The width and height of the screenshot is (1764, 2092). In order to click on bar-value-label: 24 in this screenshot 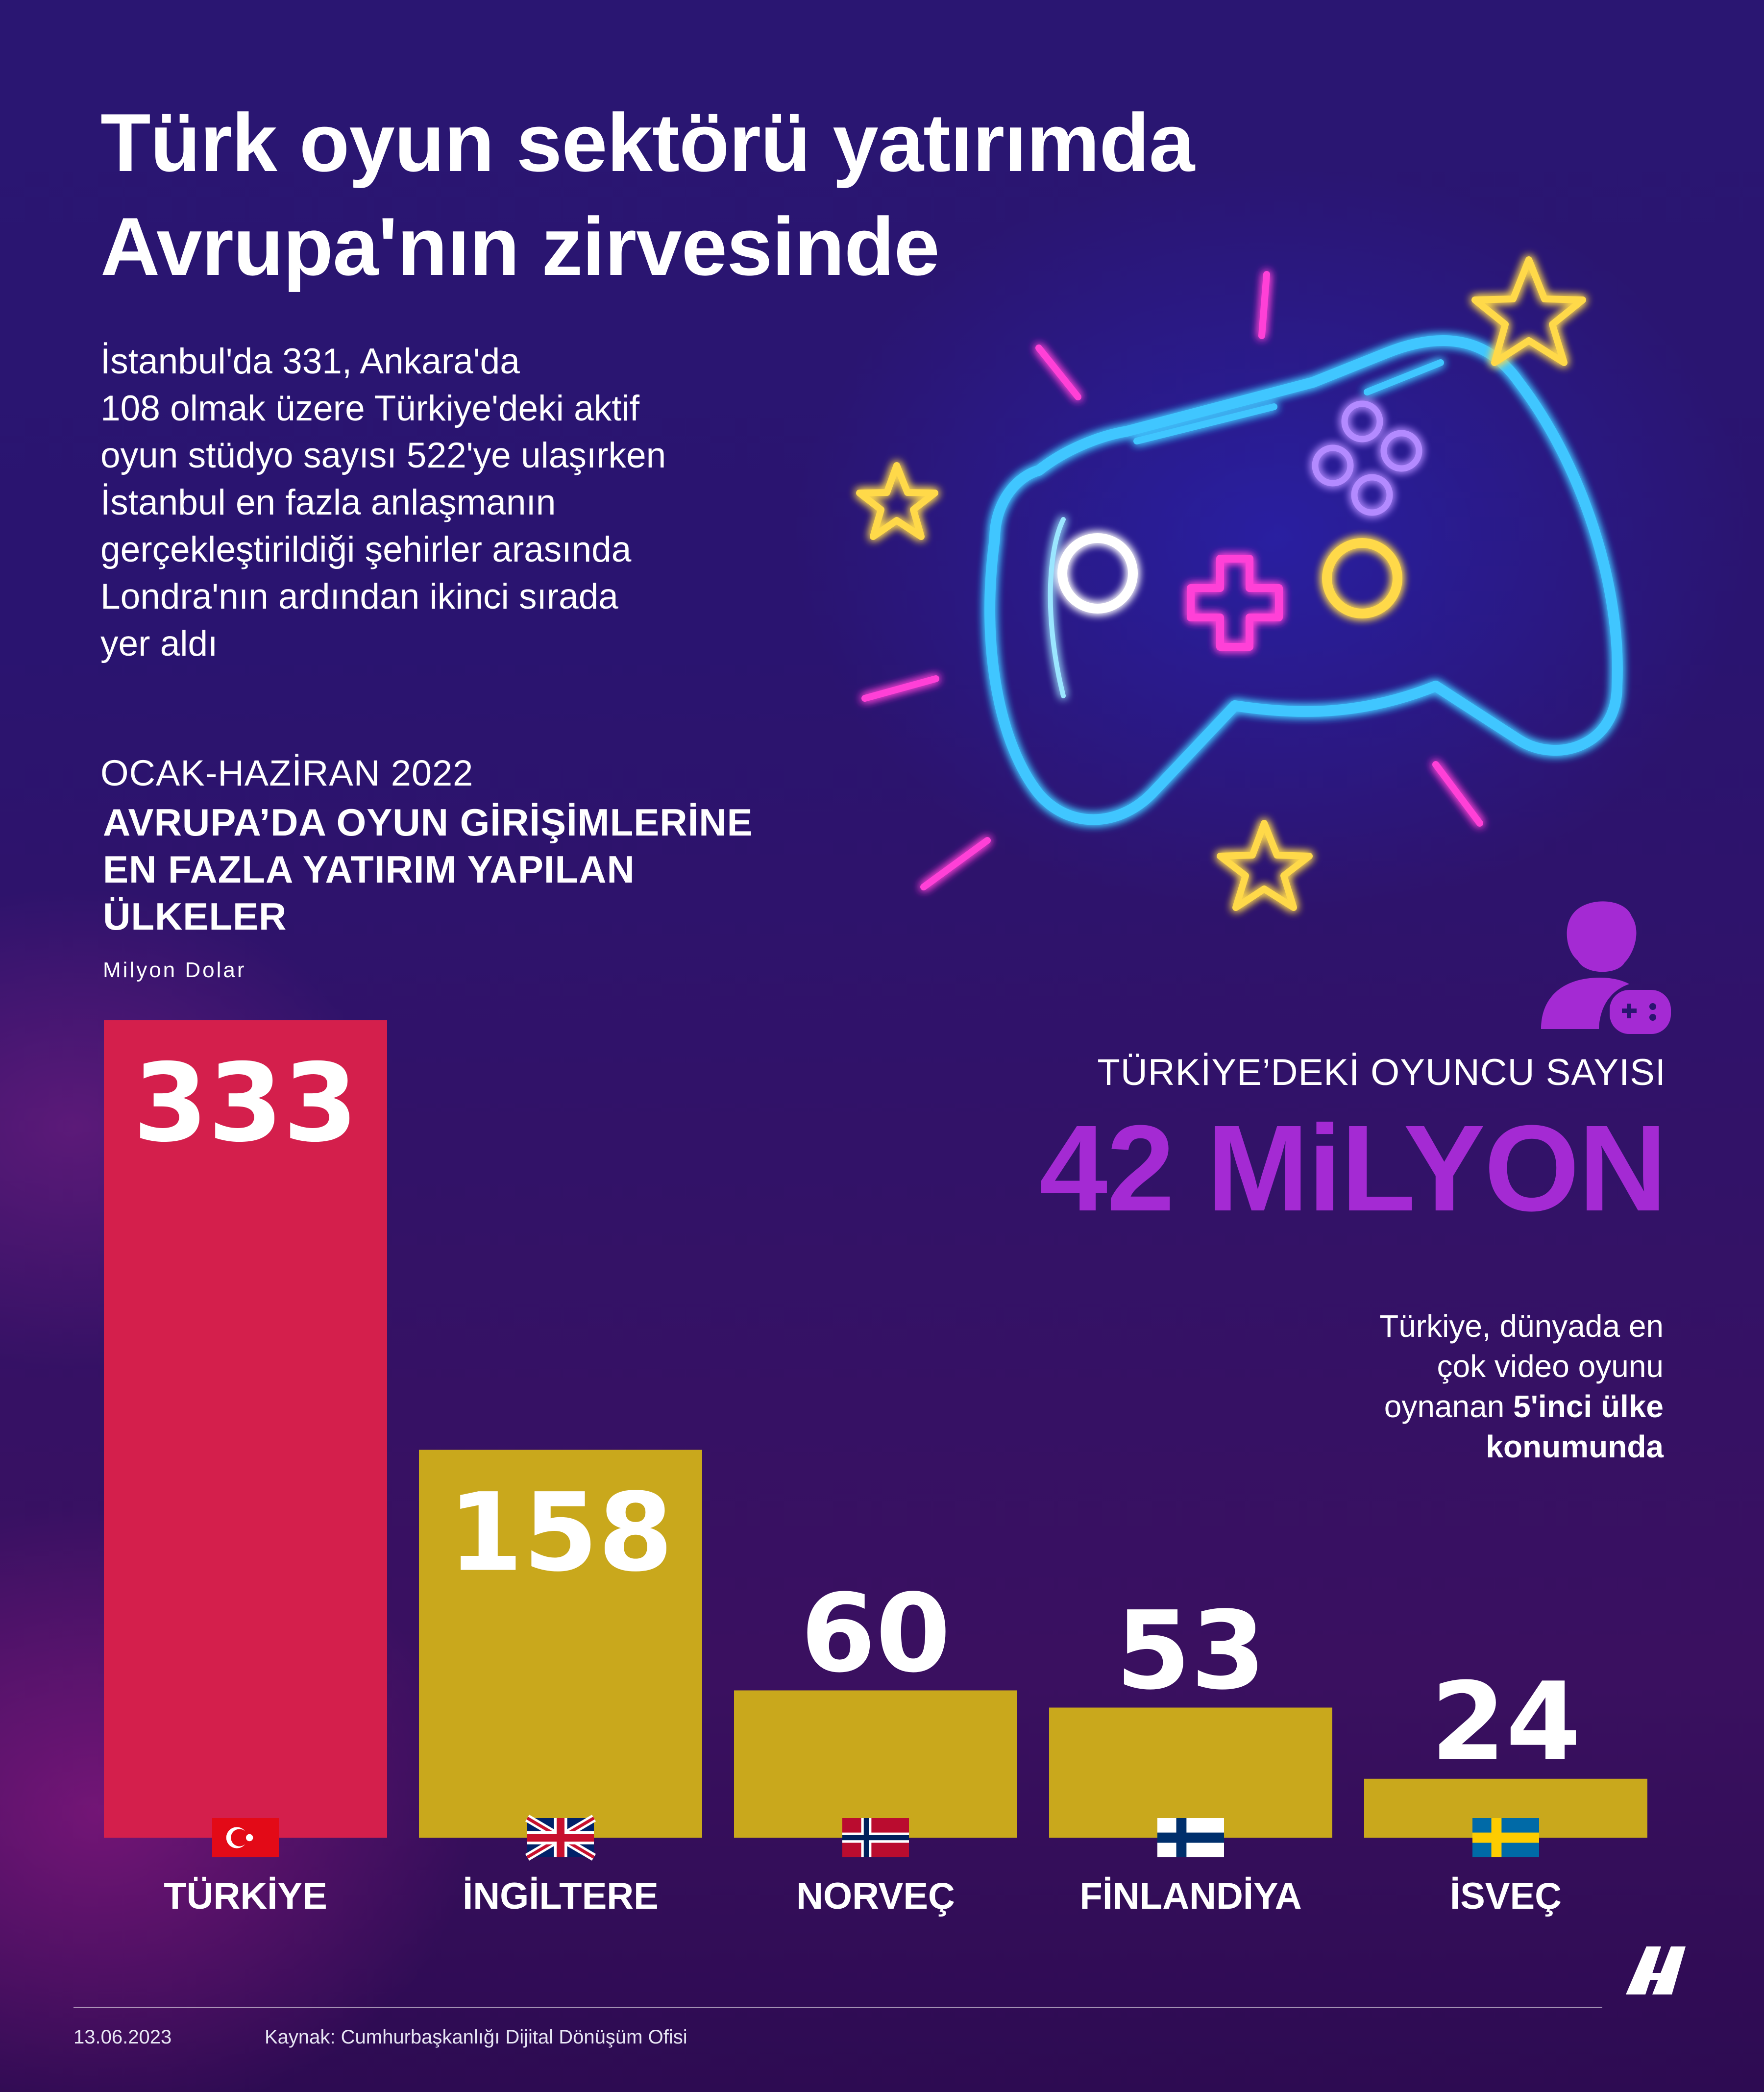, I will do `click(1506, 1722)`.